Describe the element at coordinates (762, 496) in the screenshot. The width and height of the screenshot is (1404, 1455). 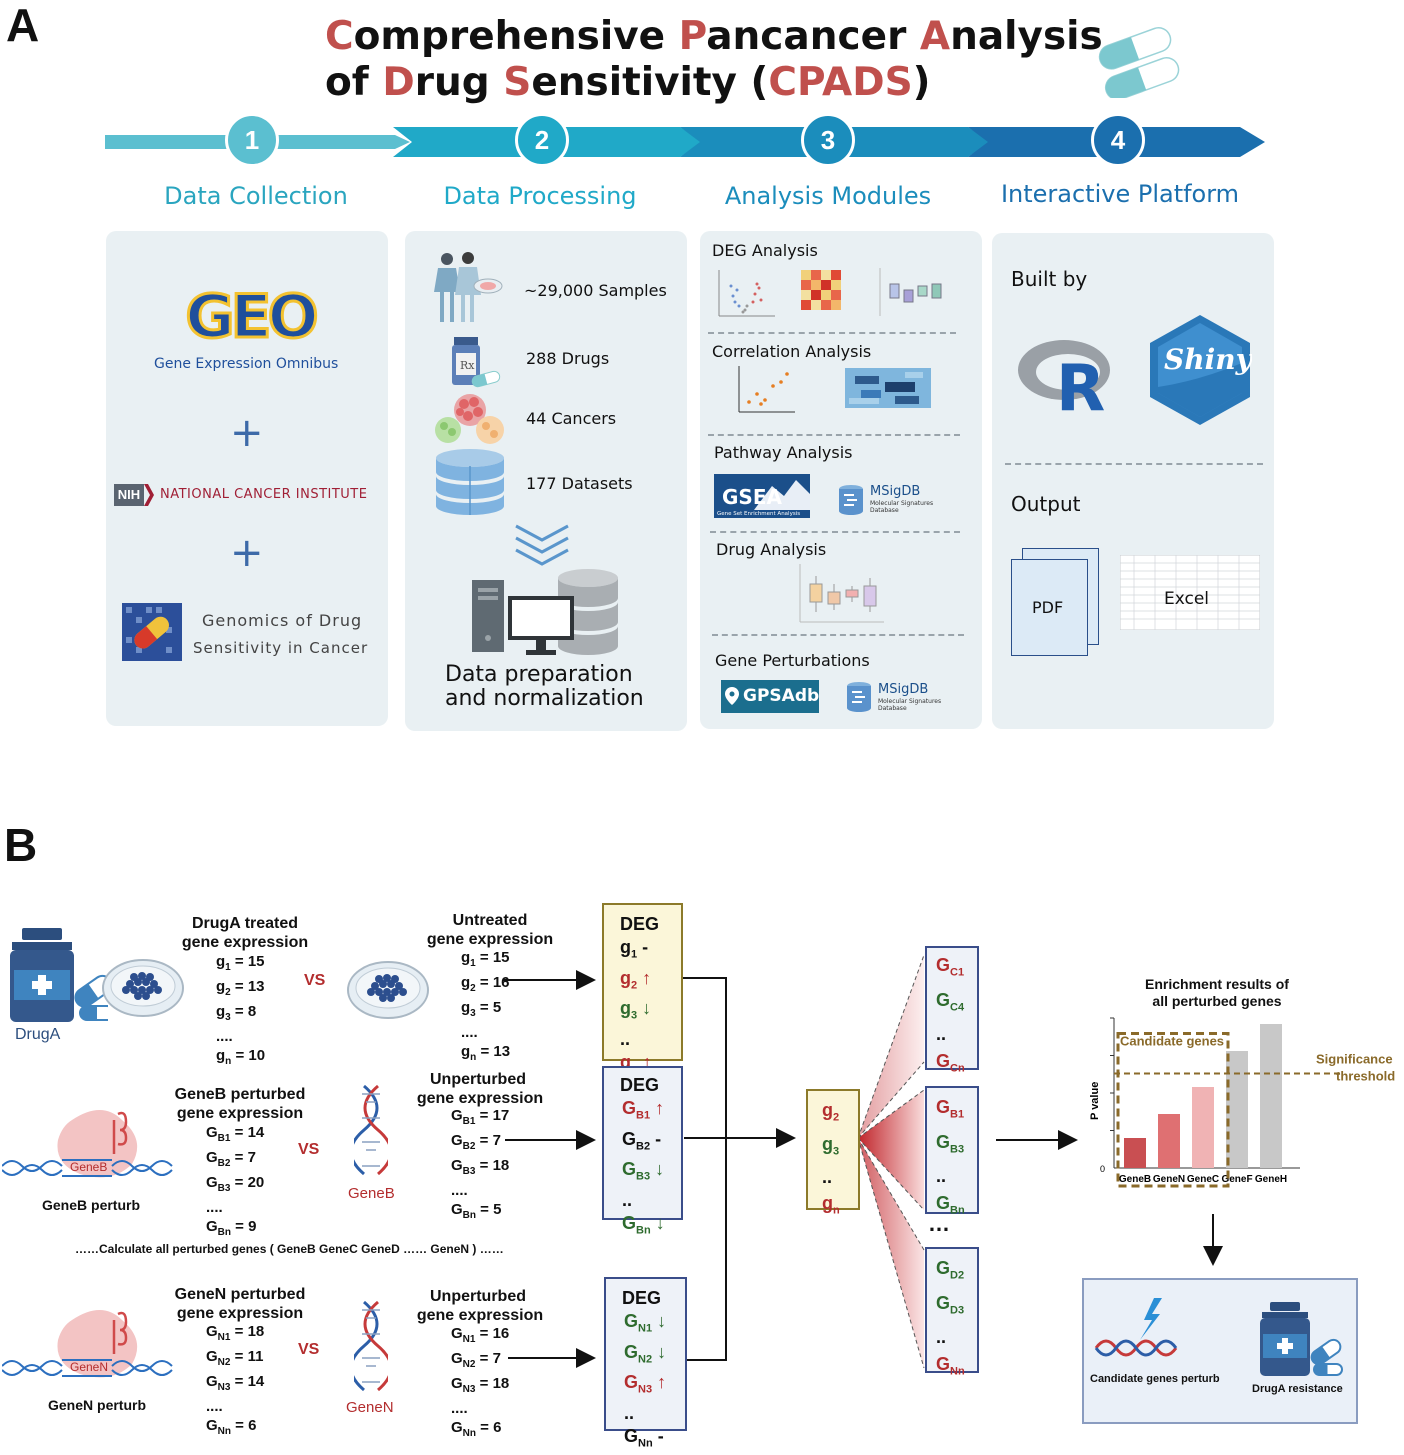
I see `gsea-logo-icon: GSEA Gene Set Enrichment Analysis` at that location.